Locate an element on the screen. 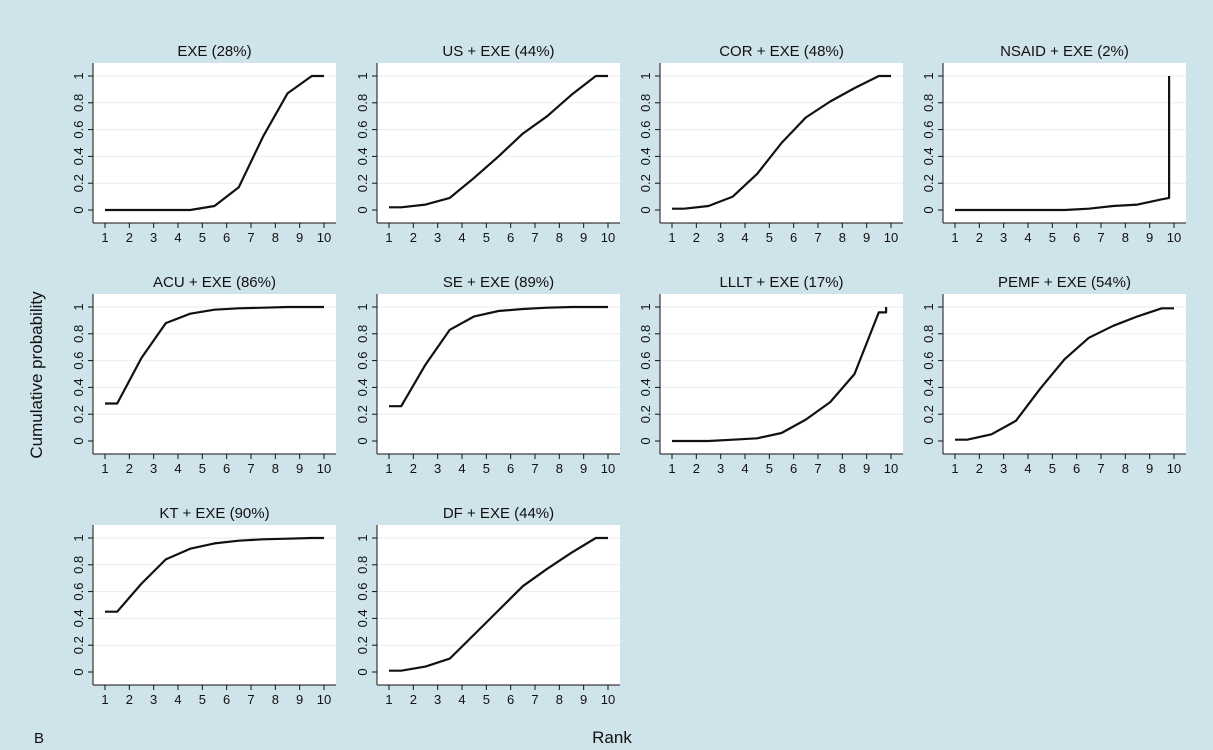  chart-panel: ACU + EXE (86%) 0 0.2 0.4 0.6 0.8 1 1 2 3 4 5 6 7 8 9 10 is located at coordinates (203, 375).